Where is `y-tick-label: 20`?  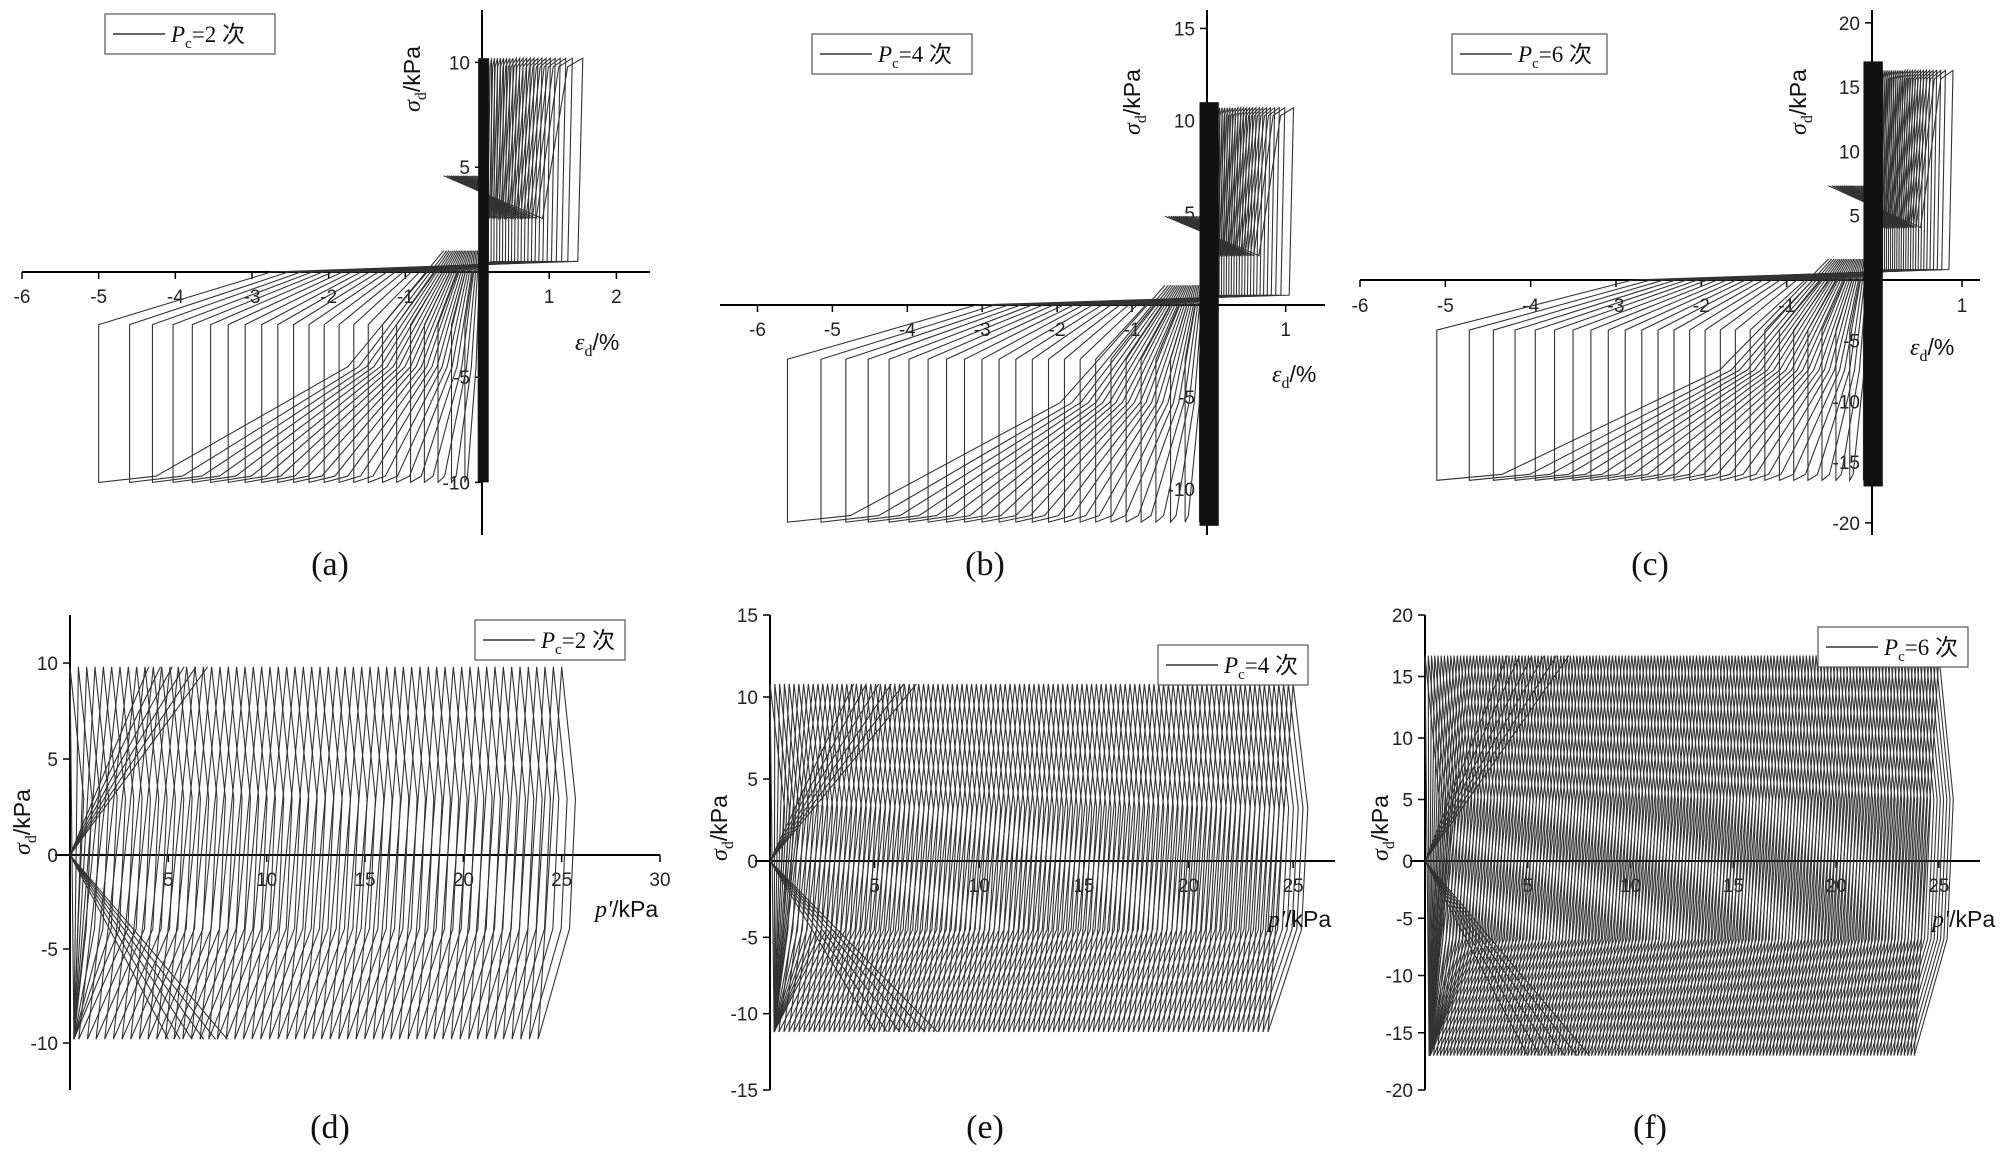
y-tick-label: 20 is located at coordinates (1849, 24).